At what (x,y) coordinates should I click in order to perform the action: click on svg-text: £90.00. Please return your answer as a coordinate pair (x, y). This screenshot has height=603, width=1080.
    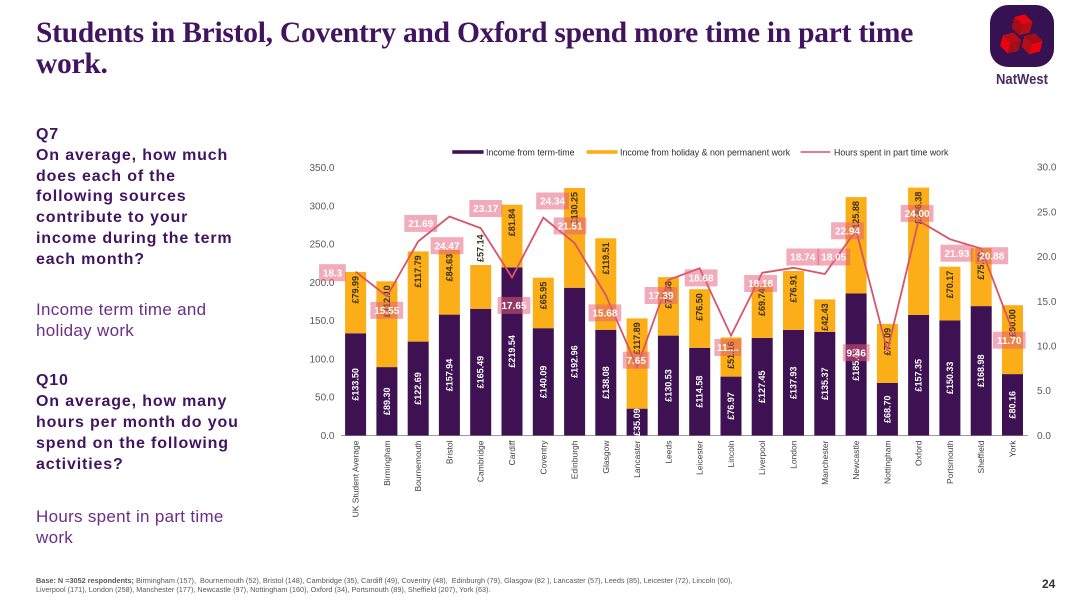
    Looking at the image, I should click on (1013, 323).